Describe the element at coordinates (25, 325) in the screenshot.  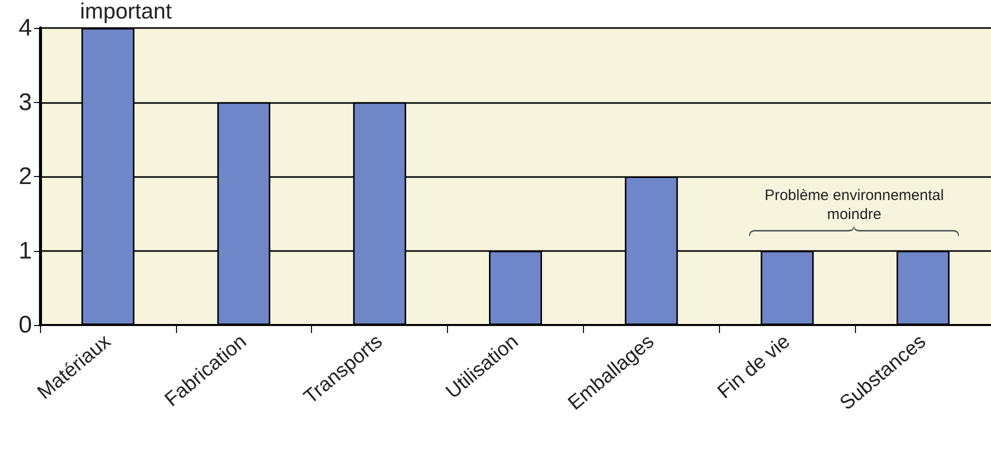
I see `y-tick-label: 0` at that location.